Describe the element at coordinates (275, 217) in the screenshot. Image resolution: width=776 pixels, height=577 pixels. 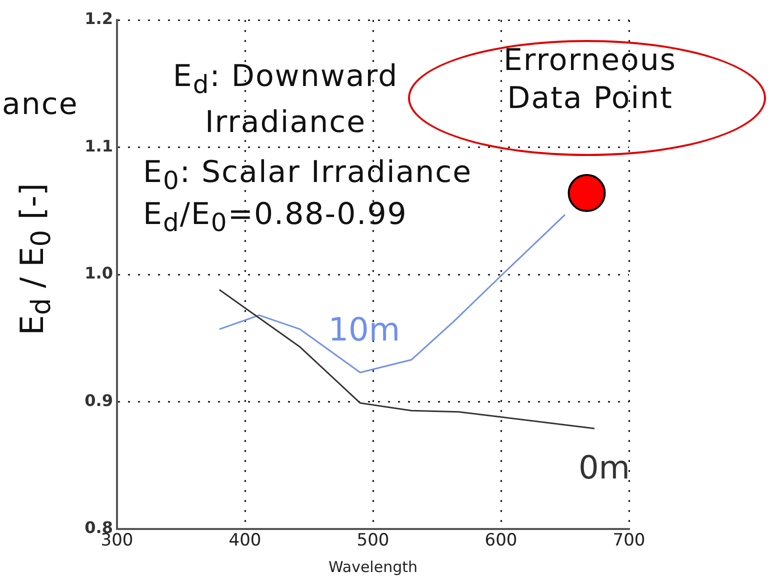
I see `annotation: E$_{d}$/E$_{0}$=0.88-0.99` at that location.